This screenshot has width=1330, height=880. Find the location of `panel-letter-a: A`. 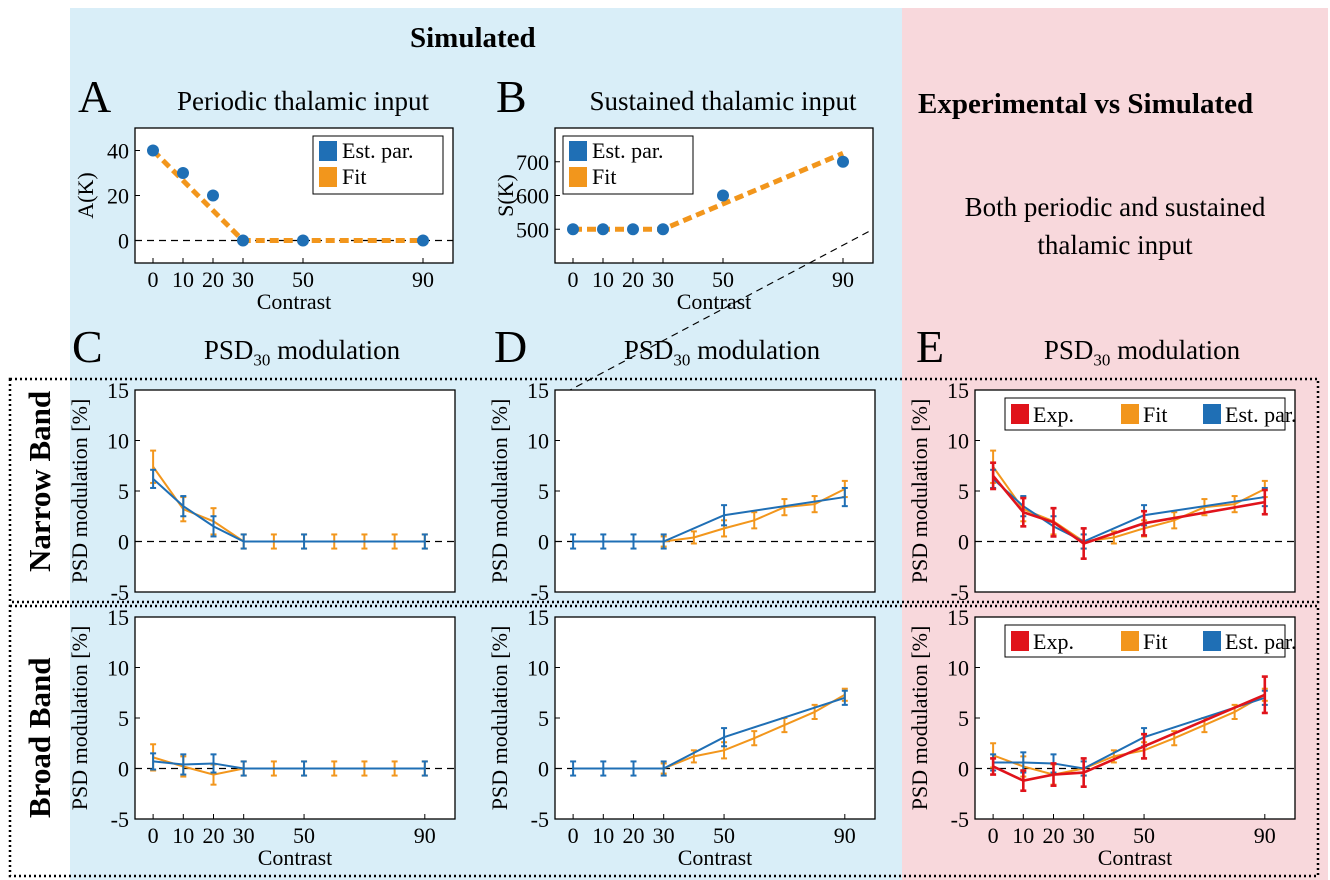

panel-letter-a: A is located at coordinates (95, 96).